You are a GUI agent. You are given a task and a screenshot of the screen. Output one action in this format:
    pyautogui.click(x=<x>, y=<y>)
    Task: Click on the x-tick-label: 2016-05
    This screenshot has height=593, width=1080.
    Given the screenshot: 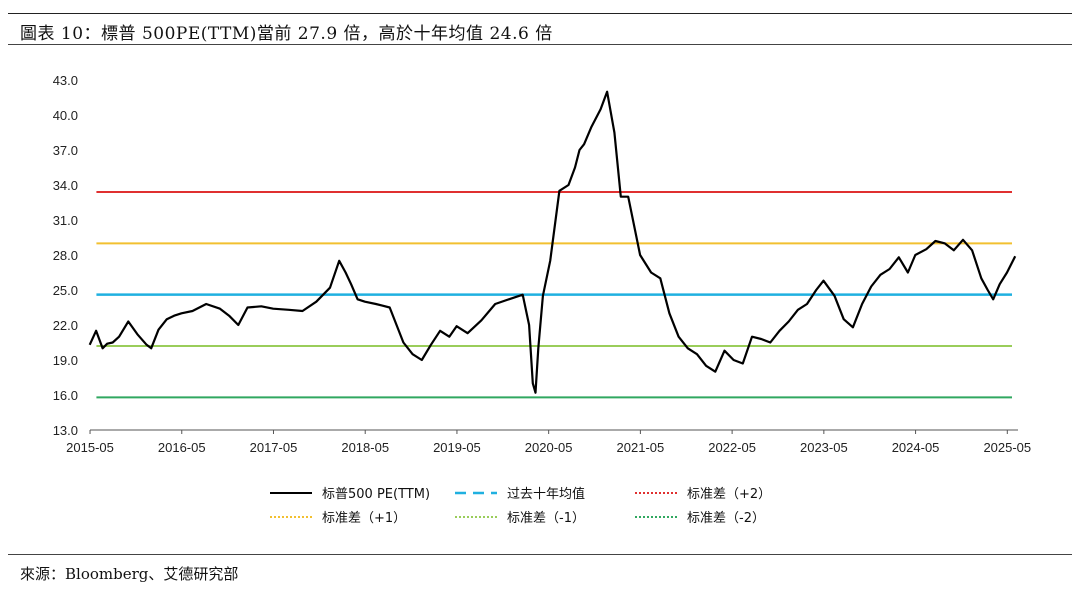 What is the action you would take?
    pyautogui.click(x=182, y=447)
    